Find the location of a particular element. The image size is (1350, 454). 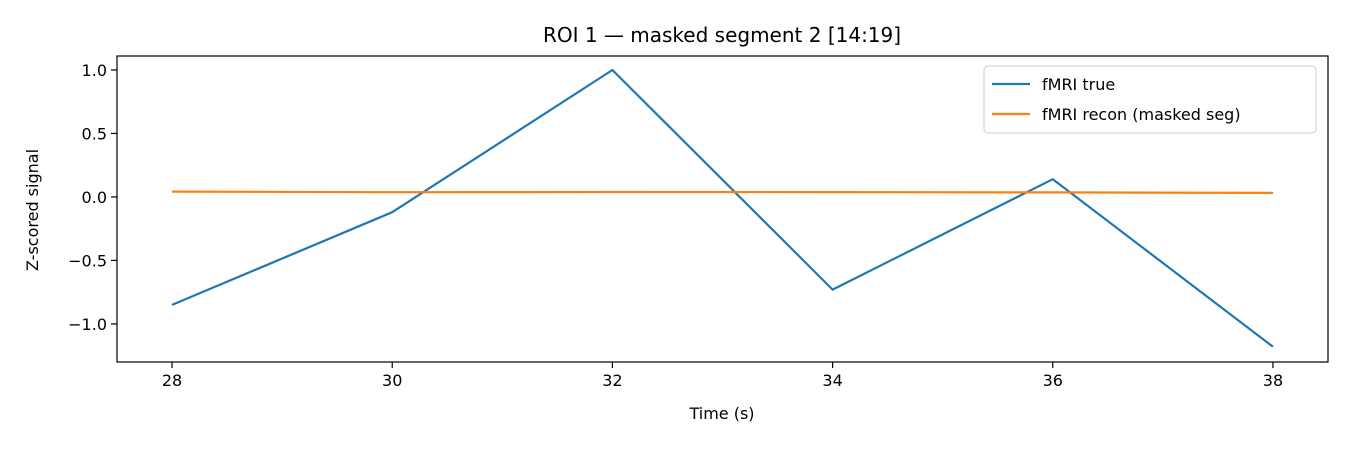

y-axis-label: Z-scored signal is located at coordinates (32, 210).